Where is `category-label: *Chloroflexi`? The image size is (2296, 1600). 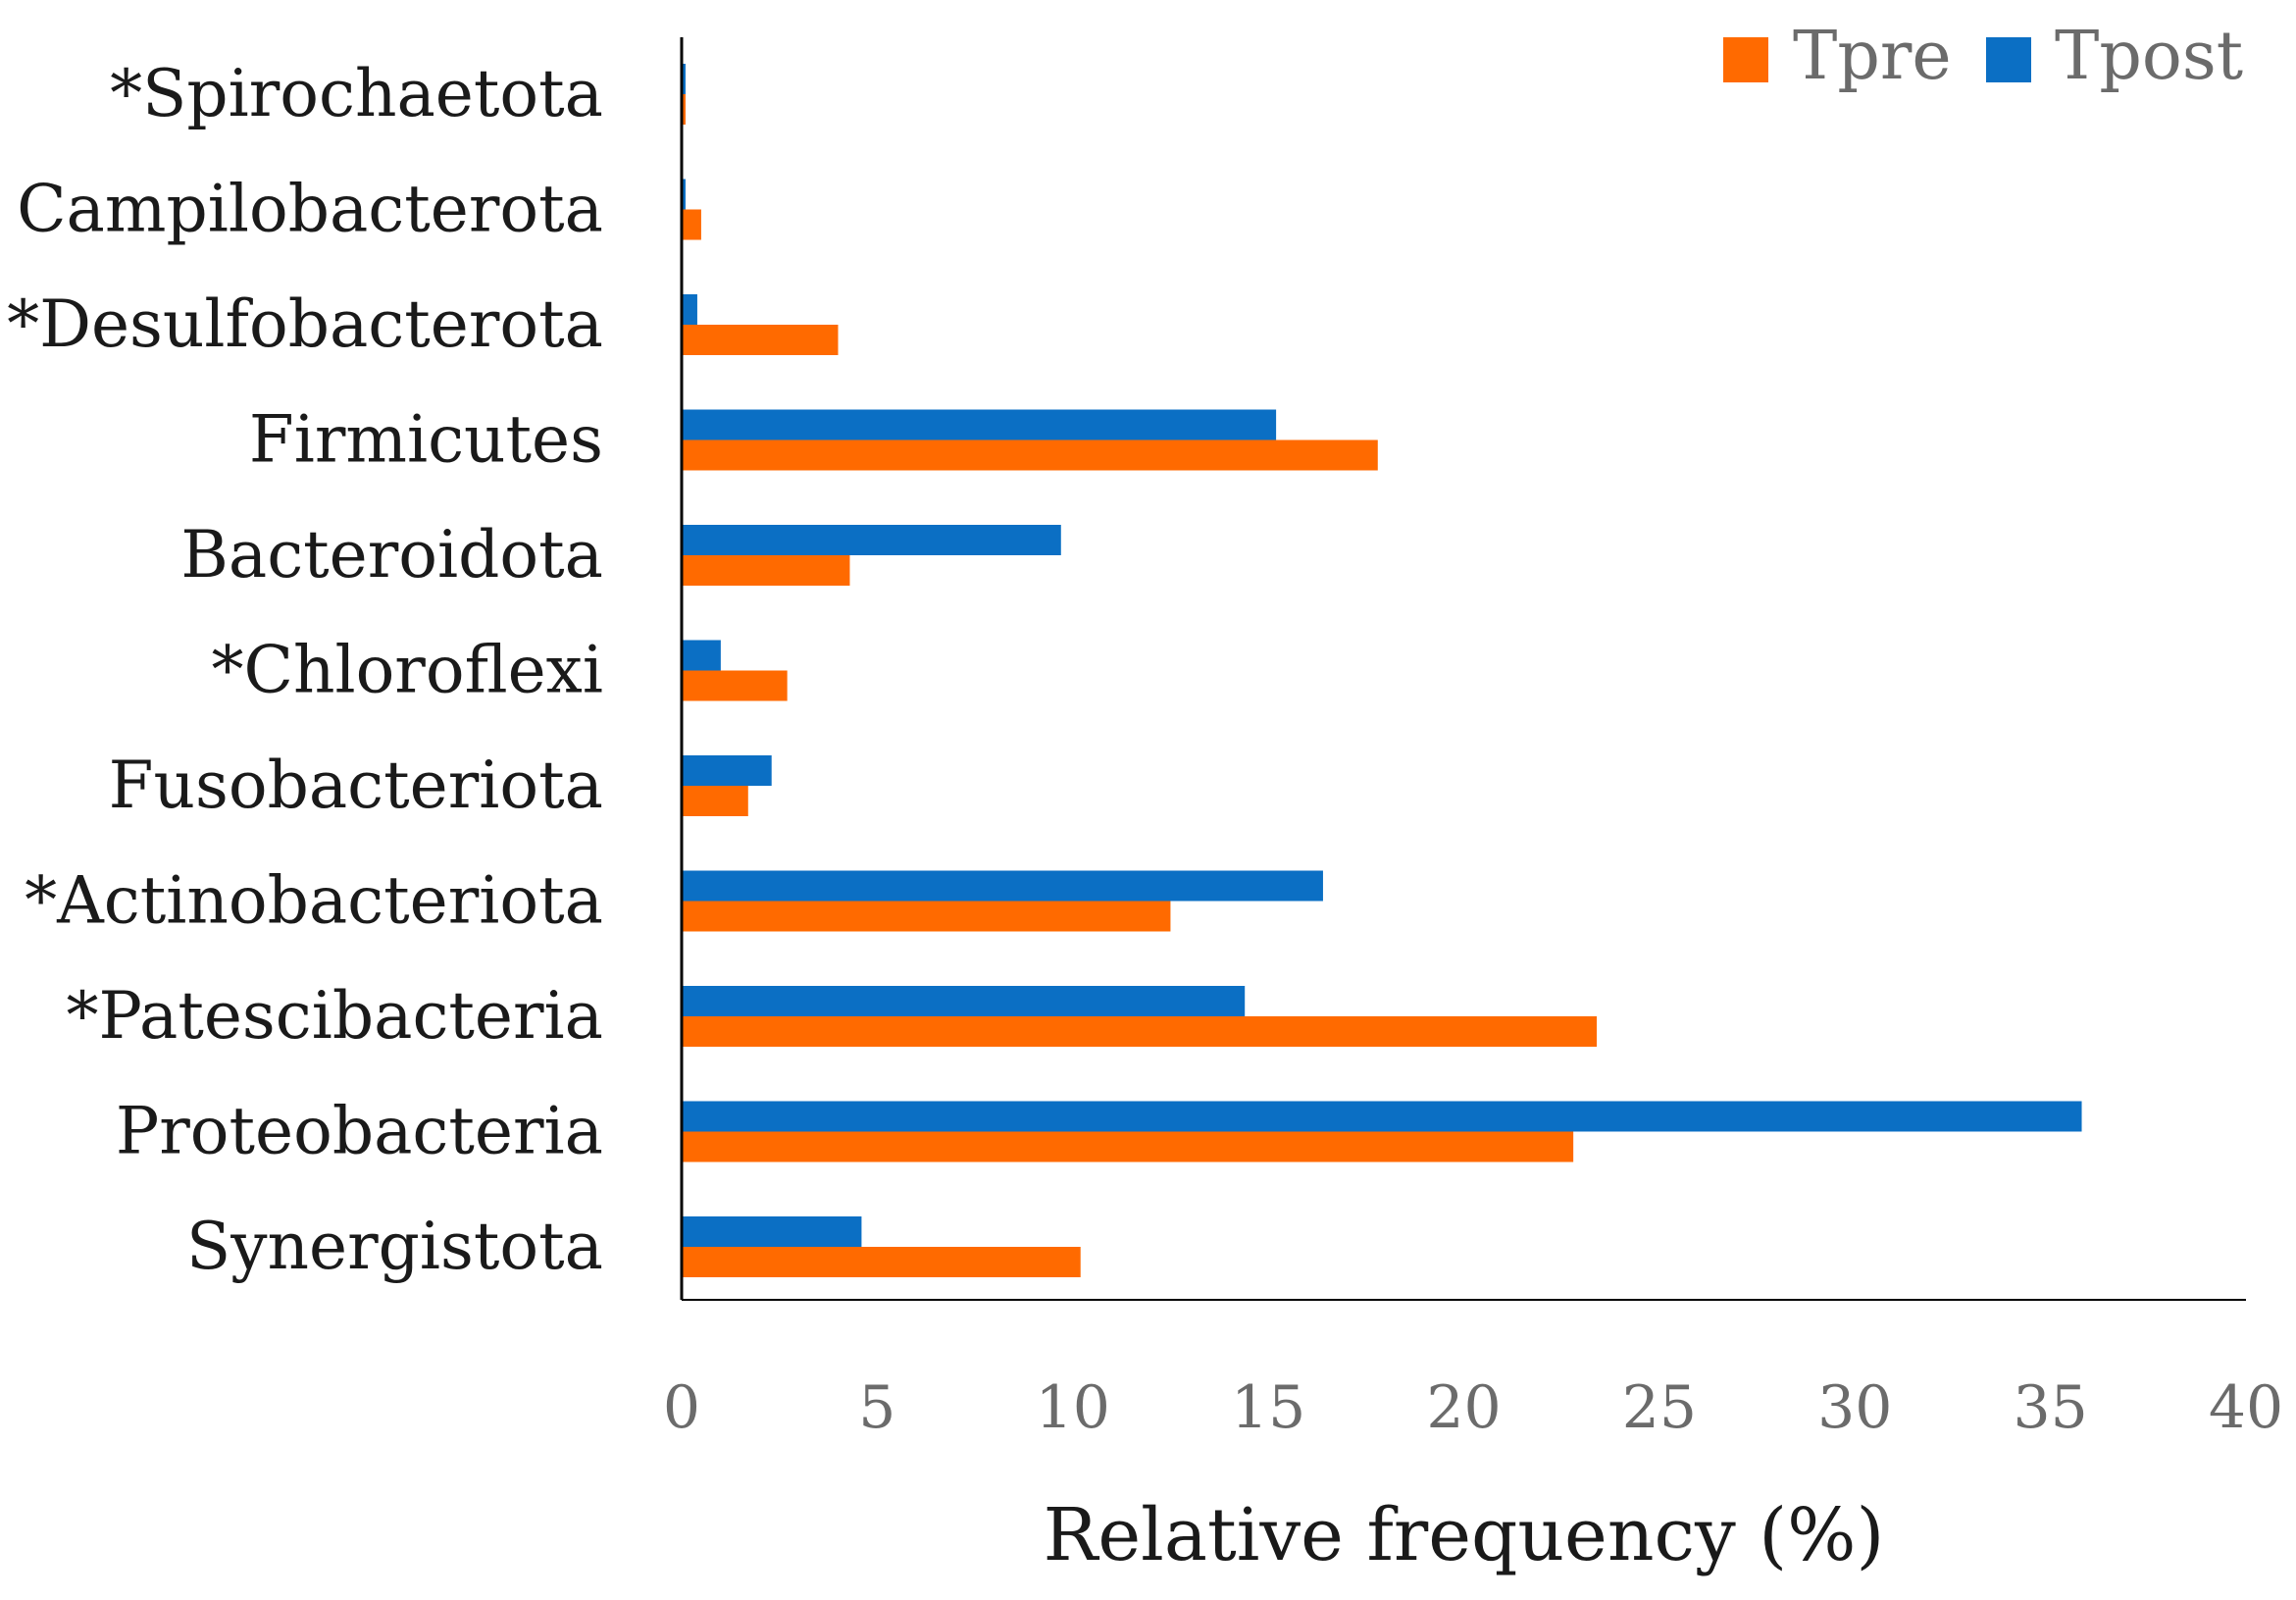 category-label: *Chloroflexi is located at coordinates (407, 670).